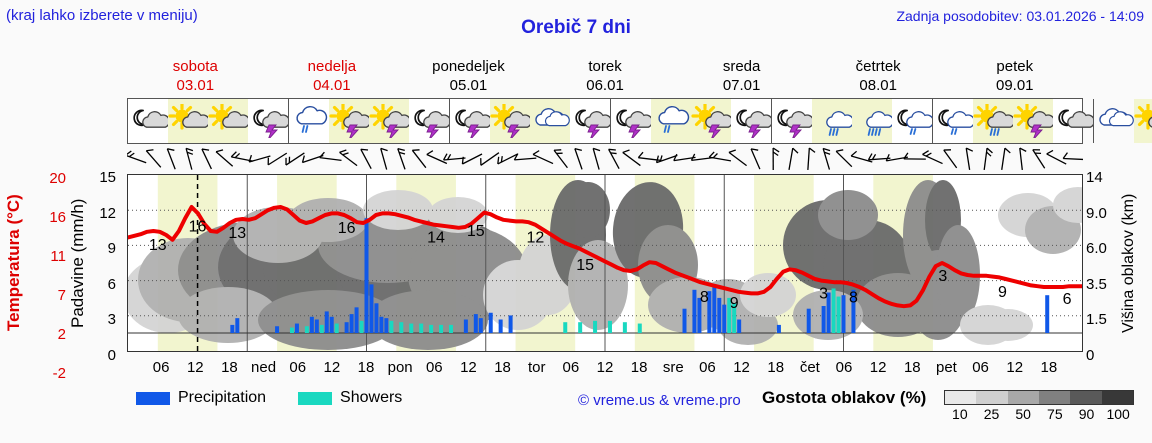 Image resolution: width=1152 pixels, height=443 pixels. I want to click on temperature-axis-ticks: 20 16 11 7 2 -2, so click(49, 275).